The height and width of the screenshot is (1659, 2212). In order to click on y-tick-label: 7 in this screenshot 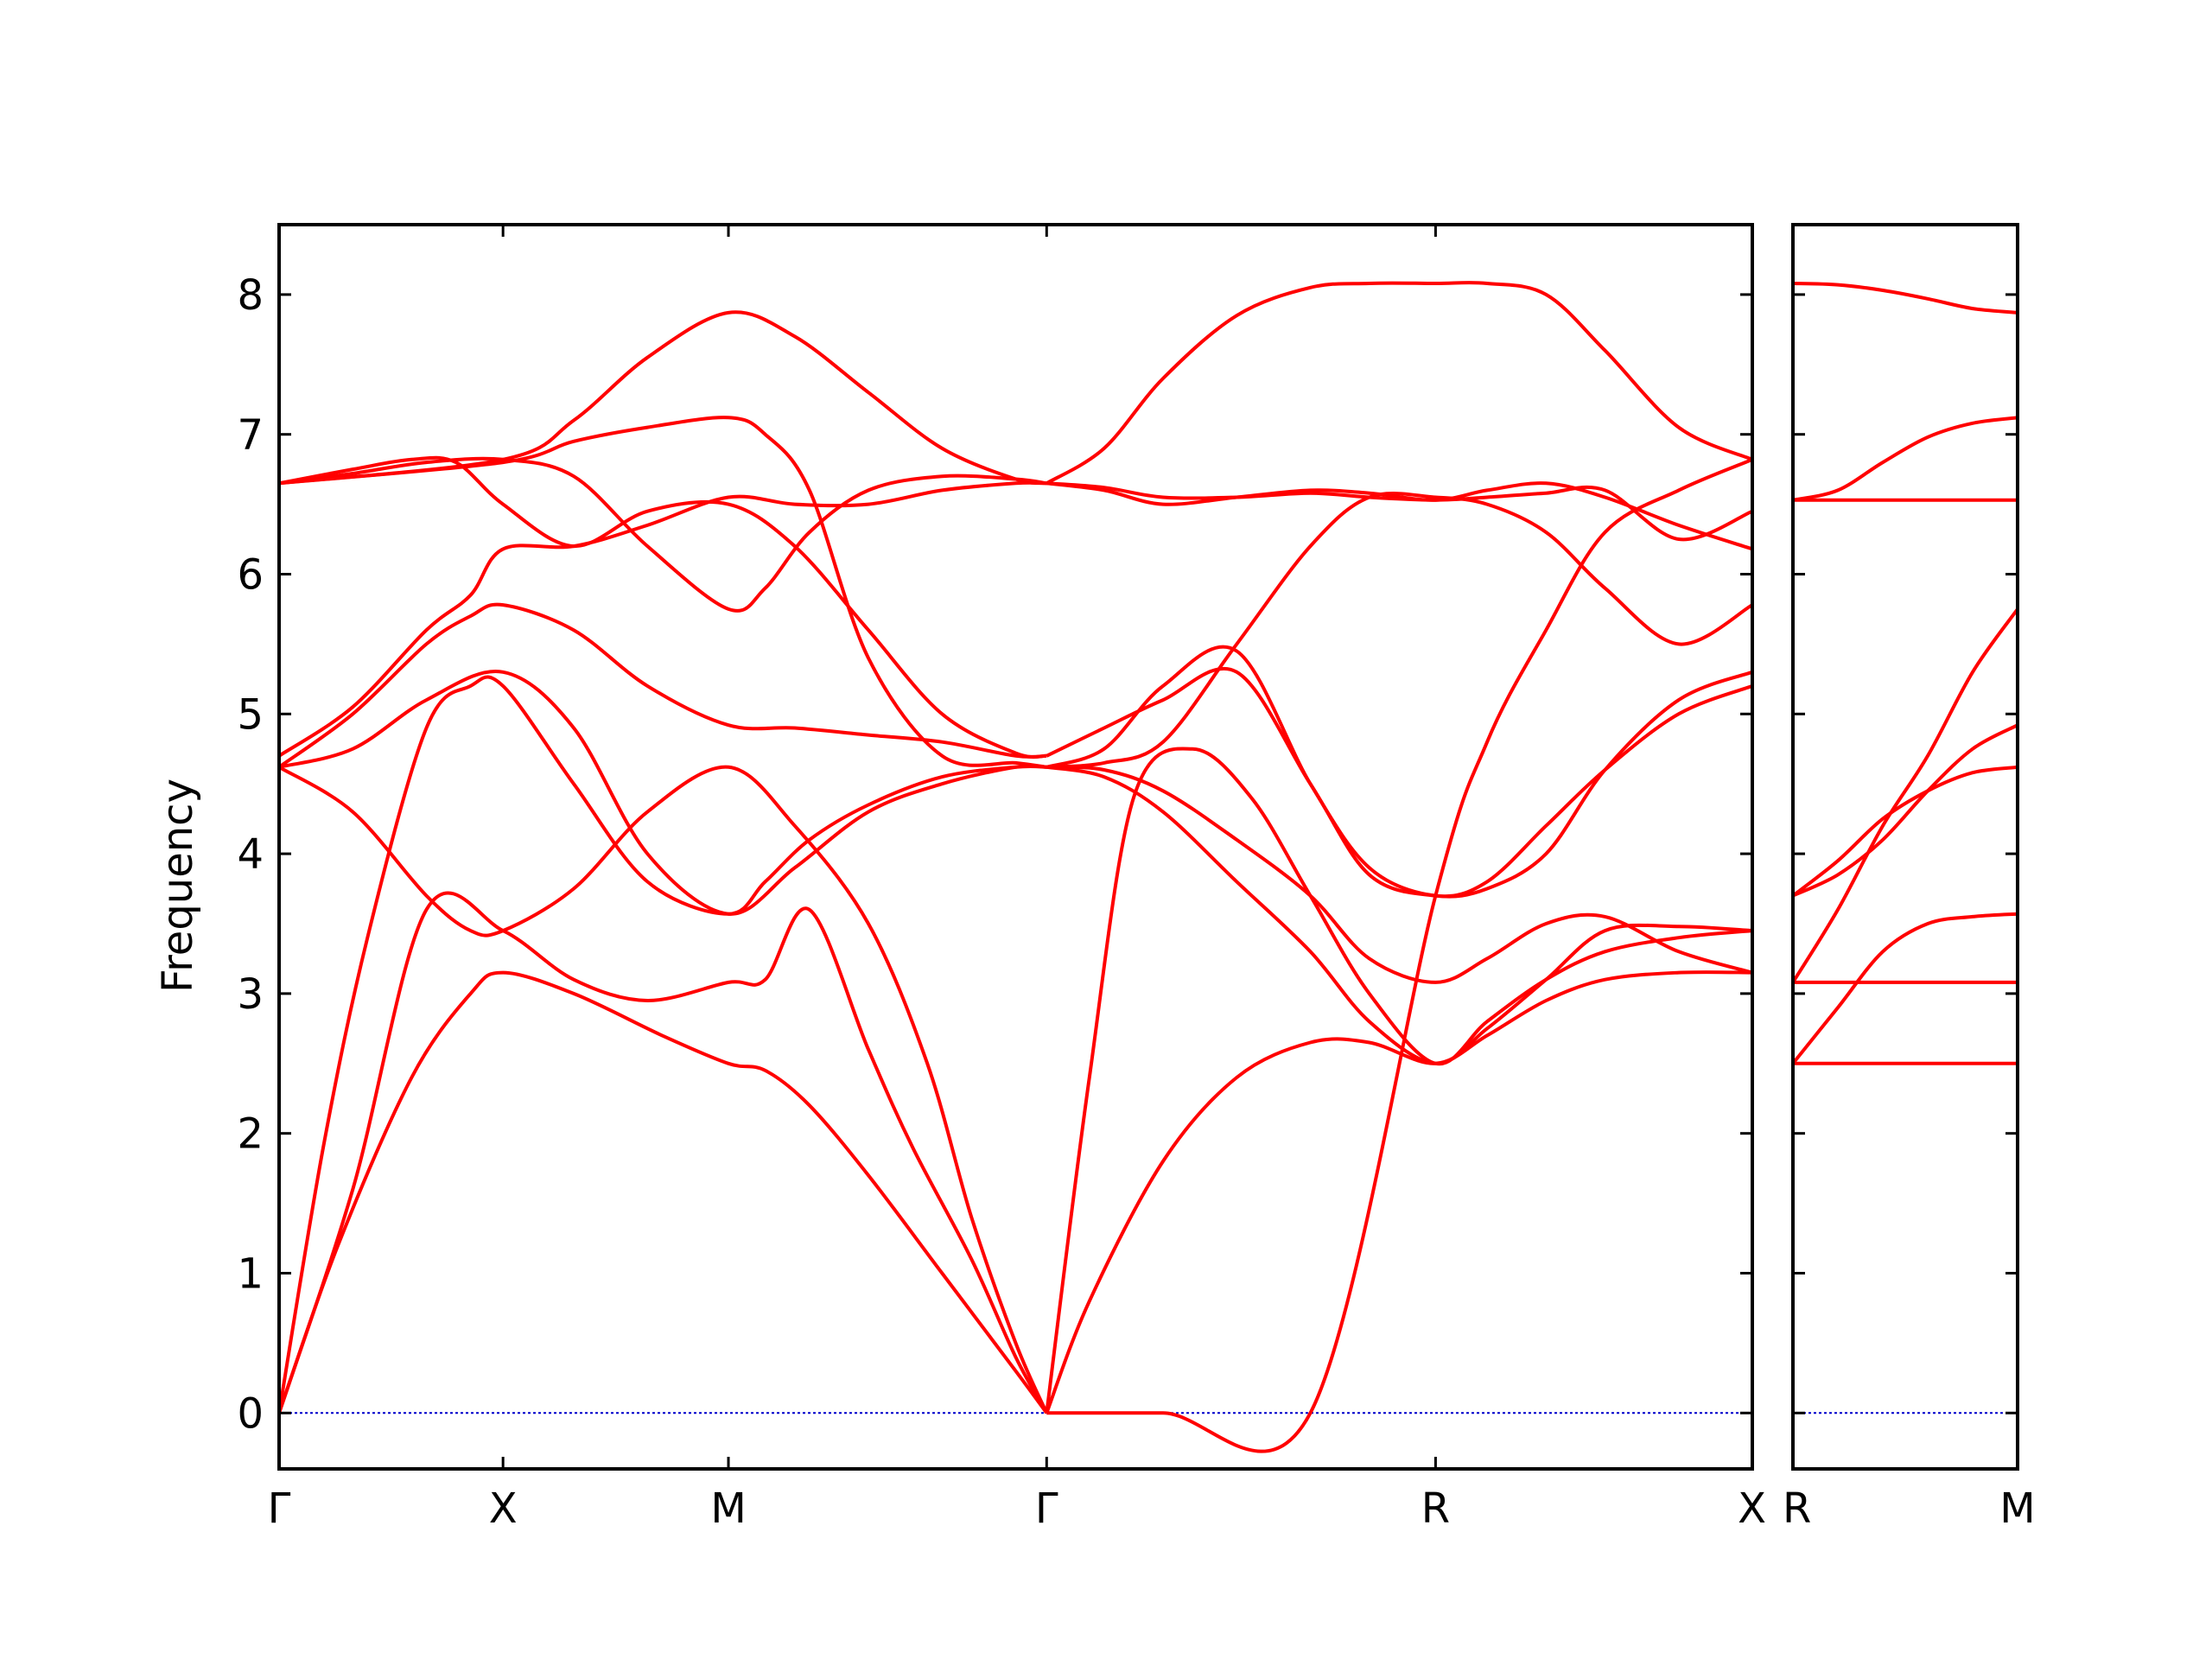, I will do `click(250, 435)`.